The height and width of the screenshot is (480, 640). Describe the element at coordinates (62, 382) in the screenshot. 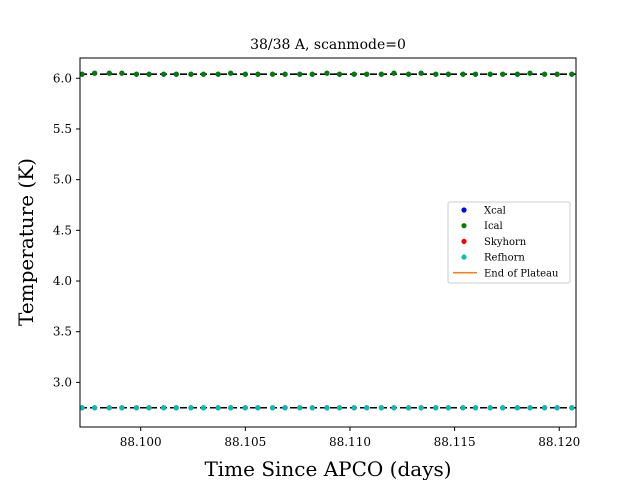

I see `y-tick-label: 3.0` at that location.